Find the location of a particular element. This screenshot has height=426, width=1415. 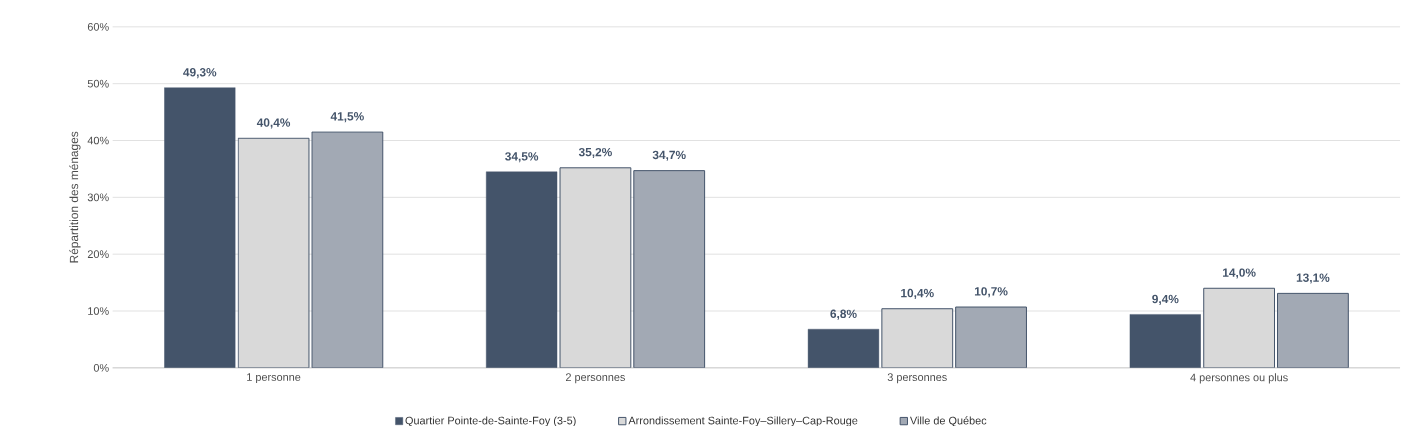

y-tick-label: 50% is located at coordinates (98, 84).